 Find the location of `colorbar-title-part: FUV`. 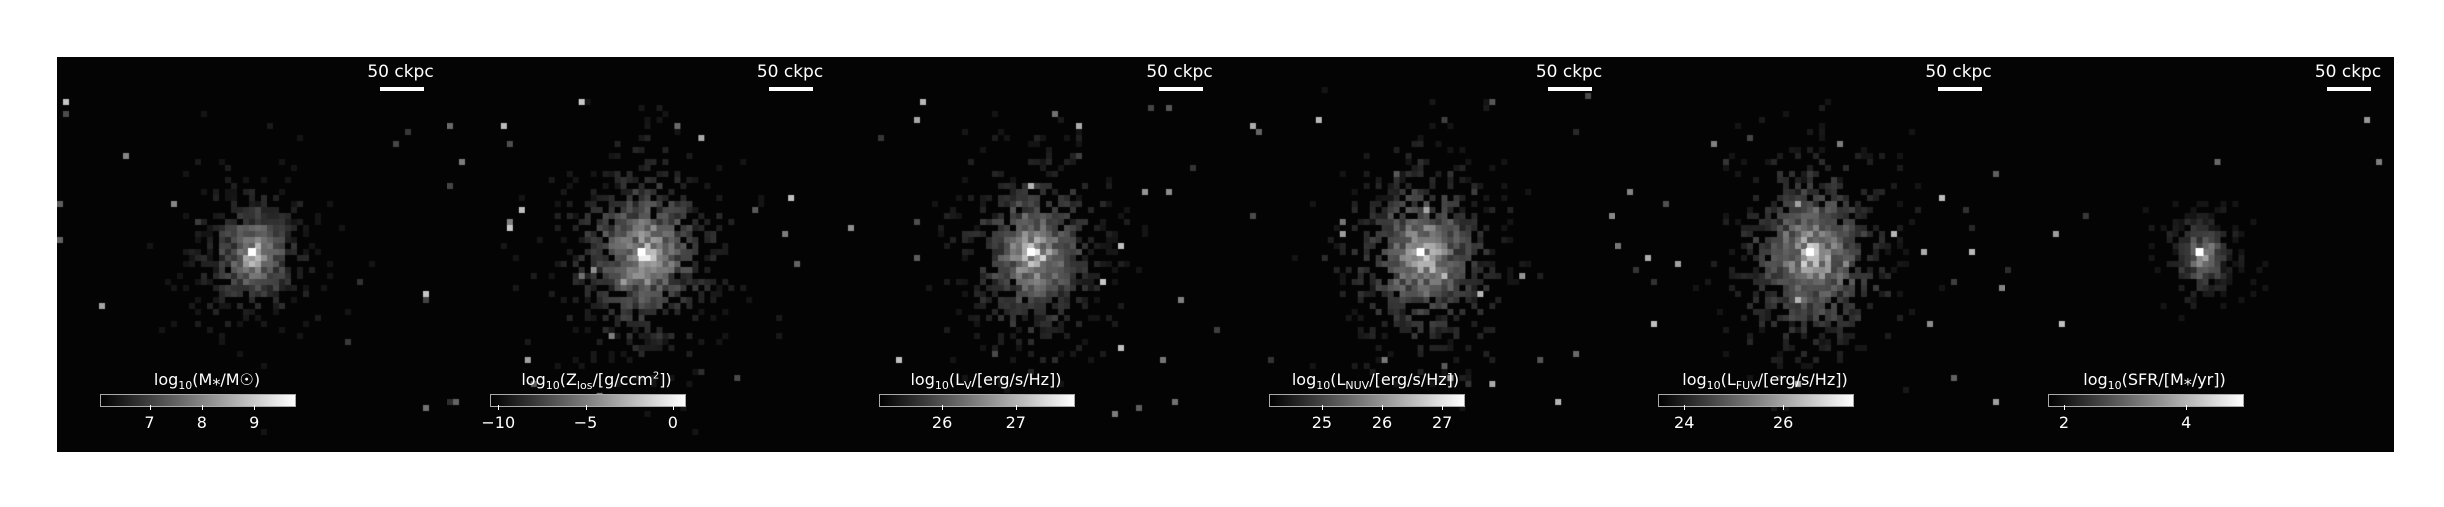

colorbar-title-part: FUV is located at coordinates (1746, 386).